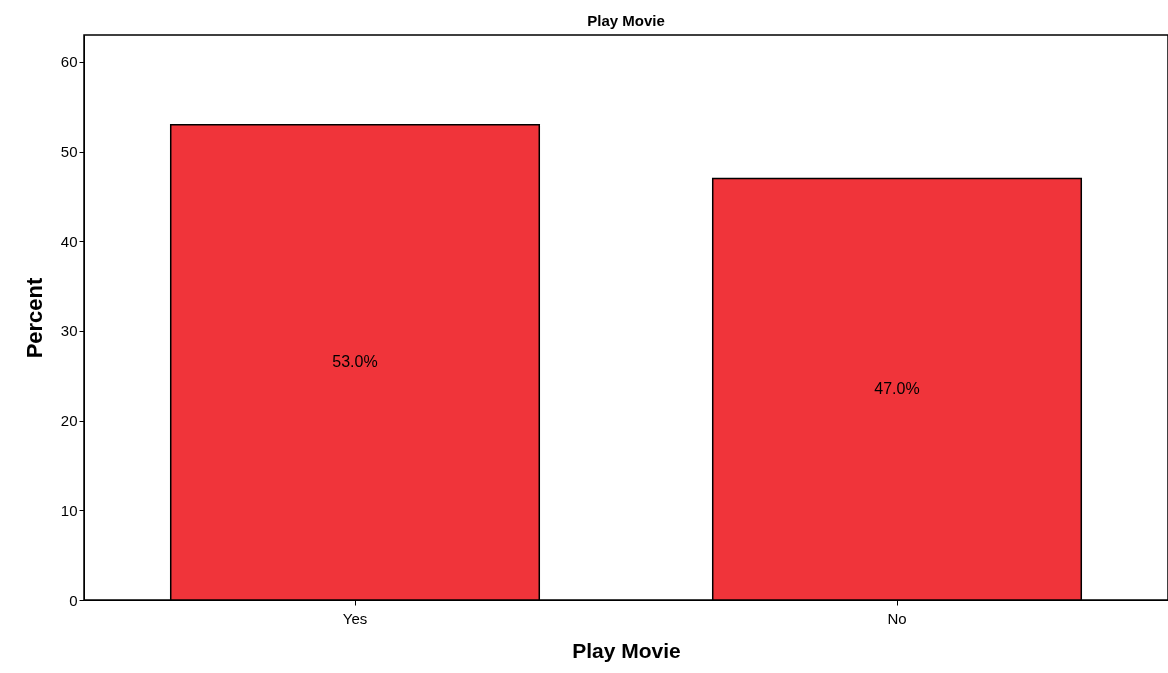 Image resolution: width=1168 pixels, height=673 pixels. Describe the element at coordinates (73, 600) in the screenshot. I see `y-tick-label: 0` at that location.